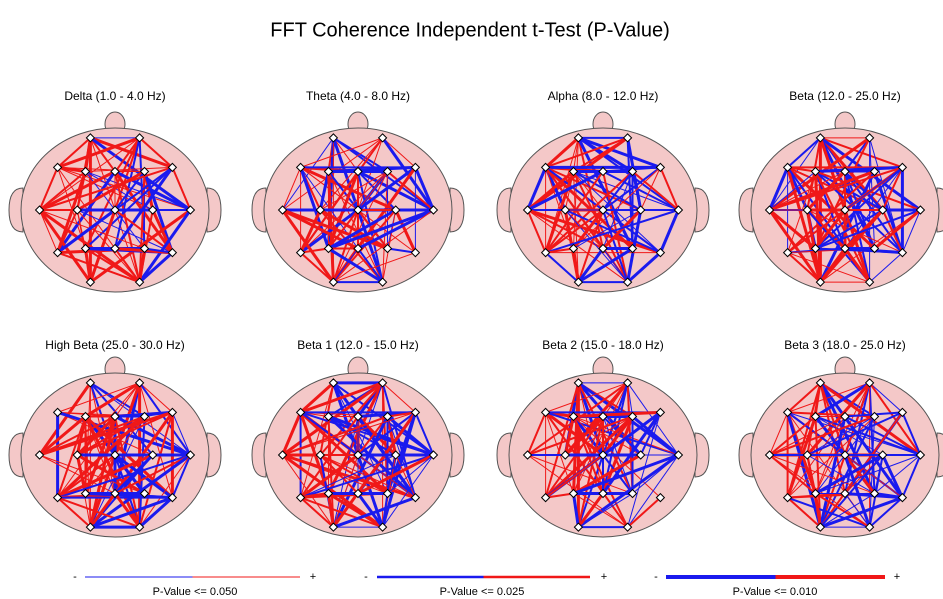 The image size is (943, 599). I want to click on head-map: Theta (4.0 - 8.0 Hz), so click(358, 191).